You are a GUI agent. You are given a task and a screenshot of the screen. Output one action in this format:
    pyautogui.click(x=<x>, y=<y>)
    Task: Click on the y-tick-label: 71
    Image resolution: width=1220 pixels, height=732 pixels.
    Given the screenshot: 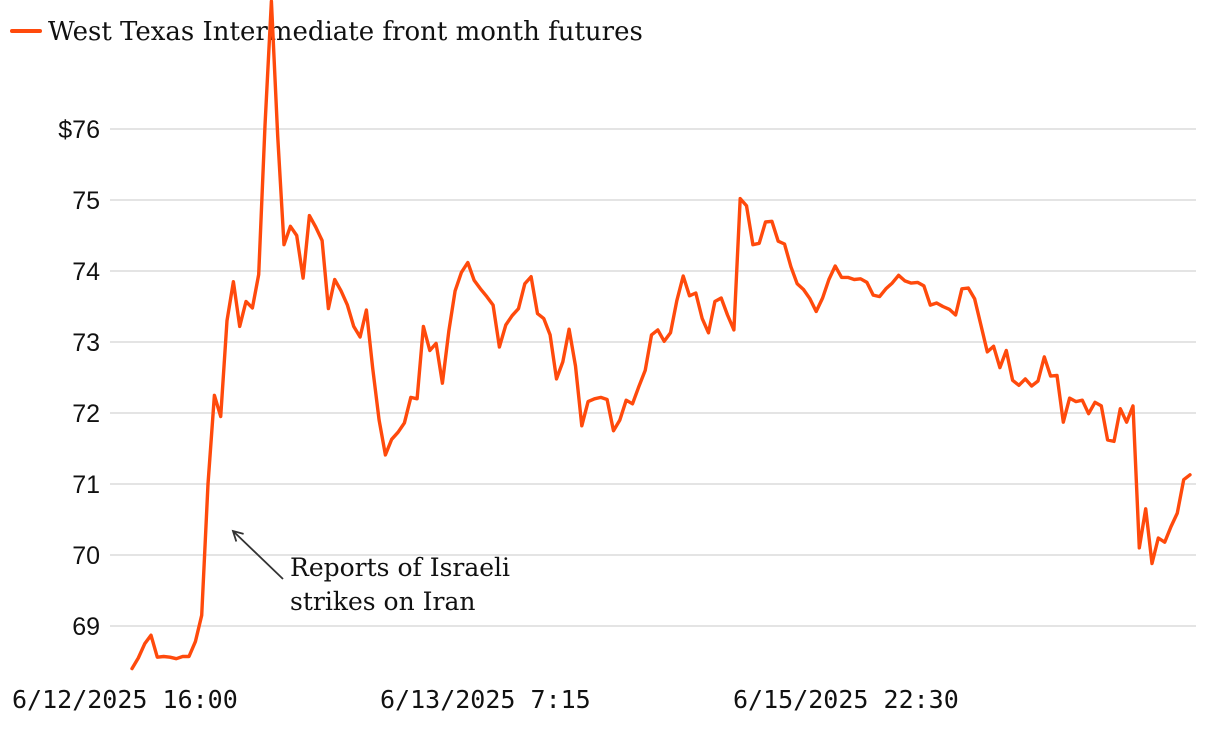 What is the action you would take?
    pyautogui.click(x=86, y=485)
    